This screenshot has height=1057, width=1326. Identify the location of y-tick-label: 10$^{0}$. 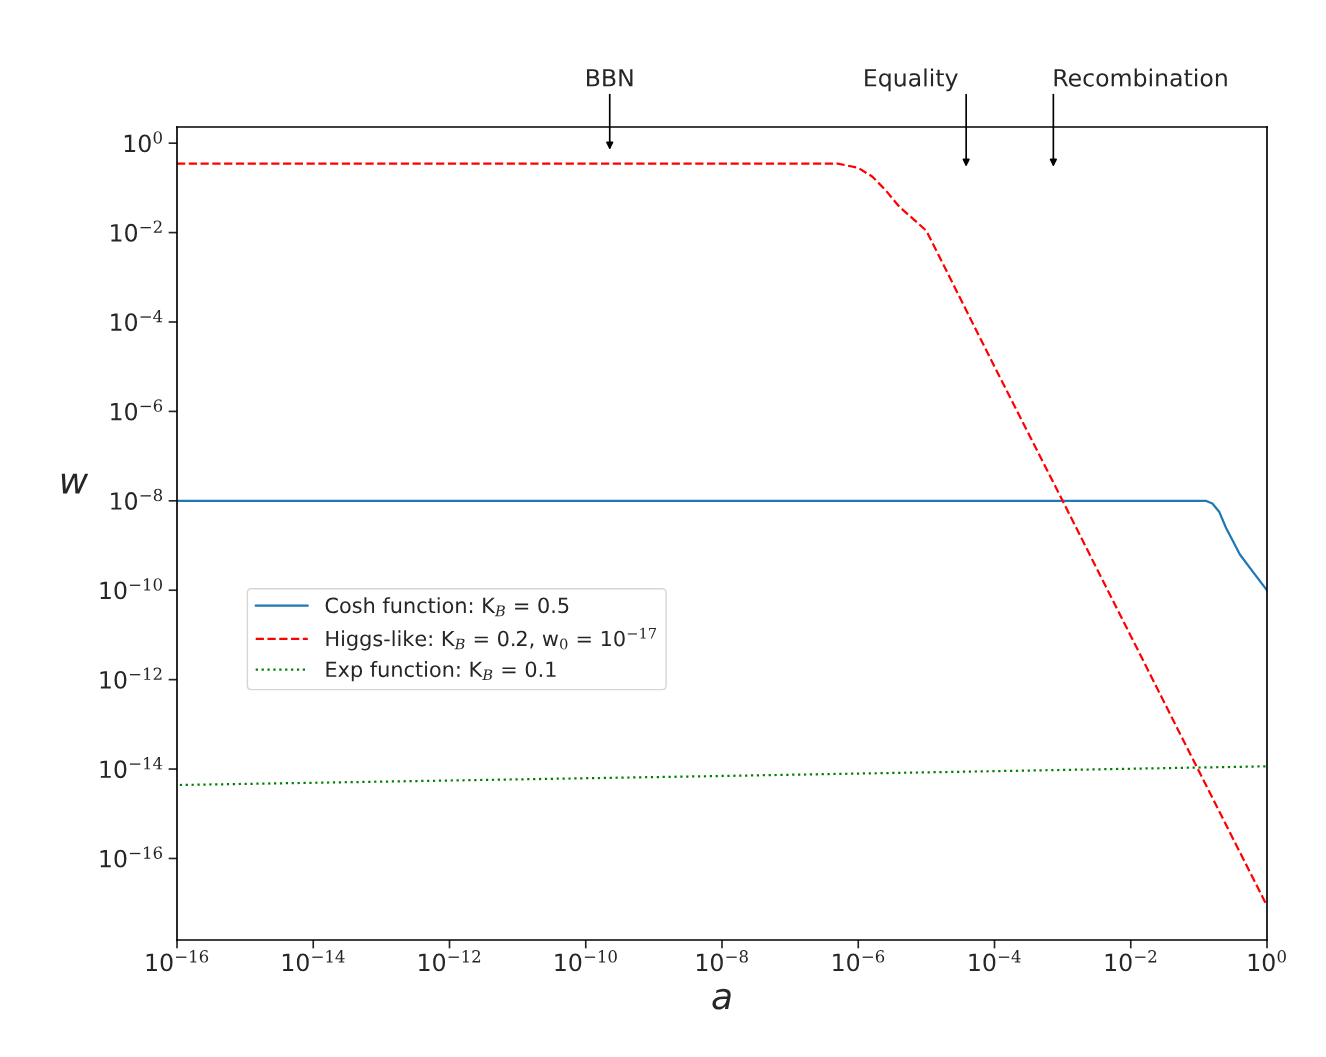
(143, 142).